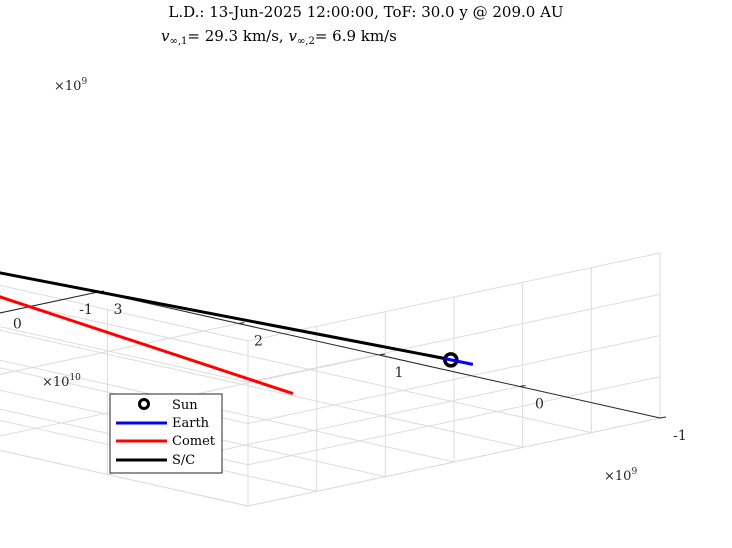 This screenshot has width=732, height=548. What do you see at coordinates (155, 460) in the screenshot?
I see `legend-item-sc: S/C` at bounding box center [155, 460].